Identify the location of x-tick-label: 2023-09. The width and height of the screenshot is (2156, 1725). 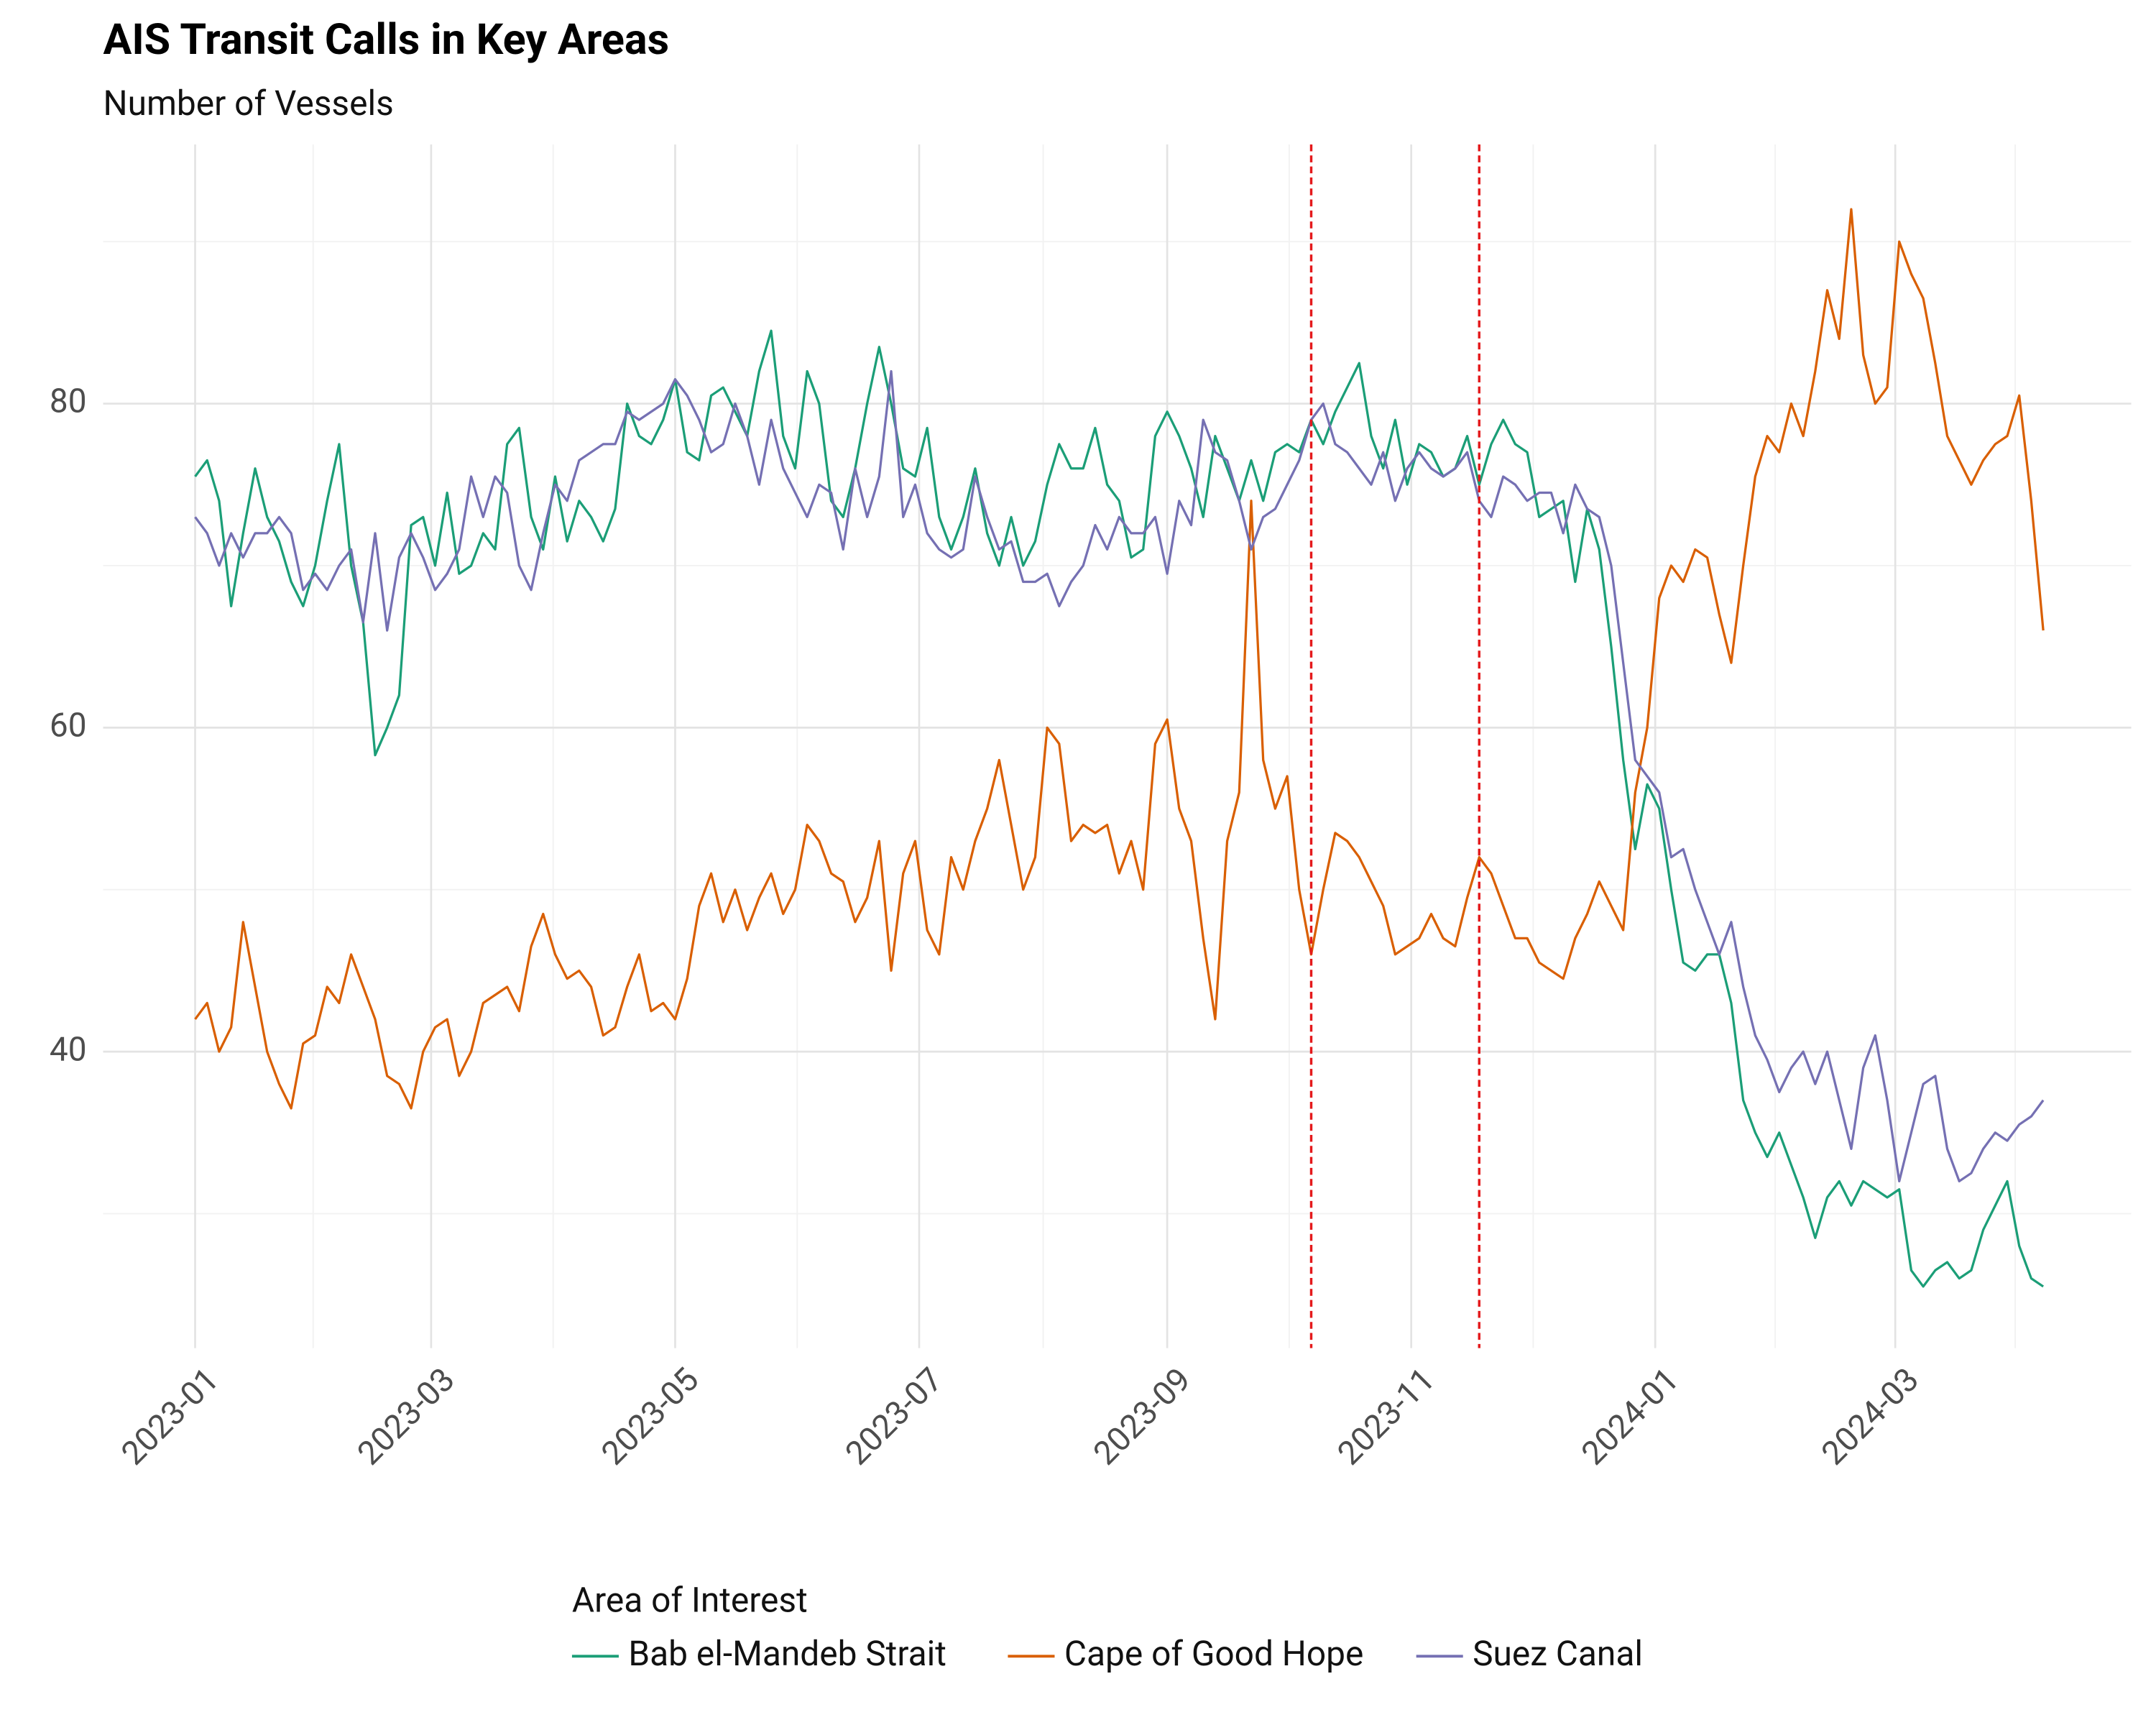
(1143, 1417).